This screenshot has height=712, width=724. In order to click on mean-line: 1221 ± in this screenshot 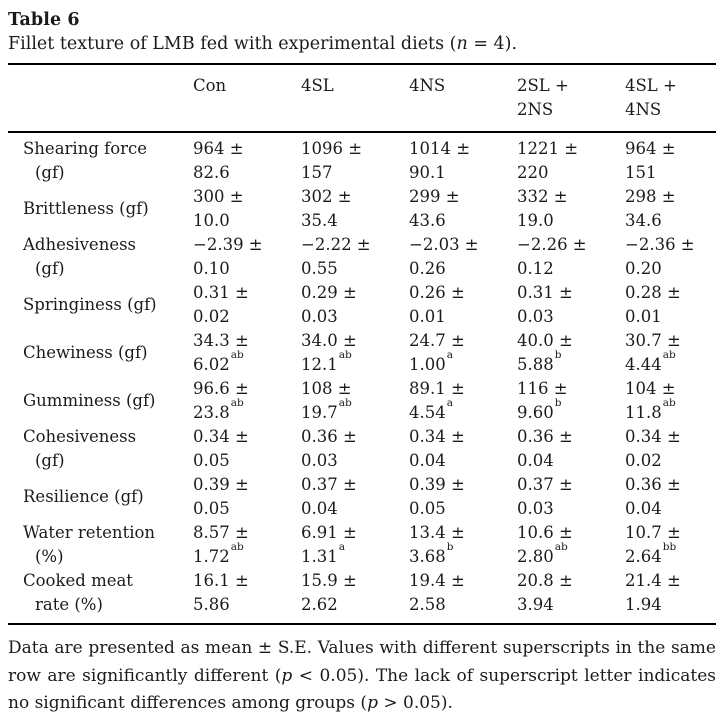, I will do `click(548, 148)`.